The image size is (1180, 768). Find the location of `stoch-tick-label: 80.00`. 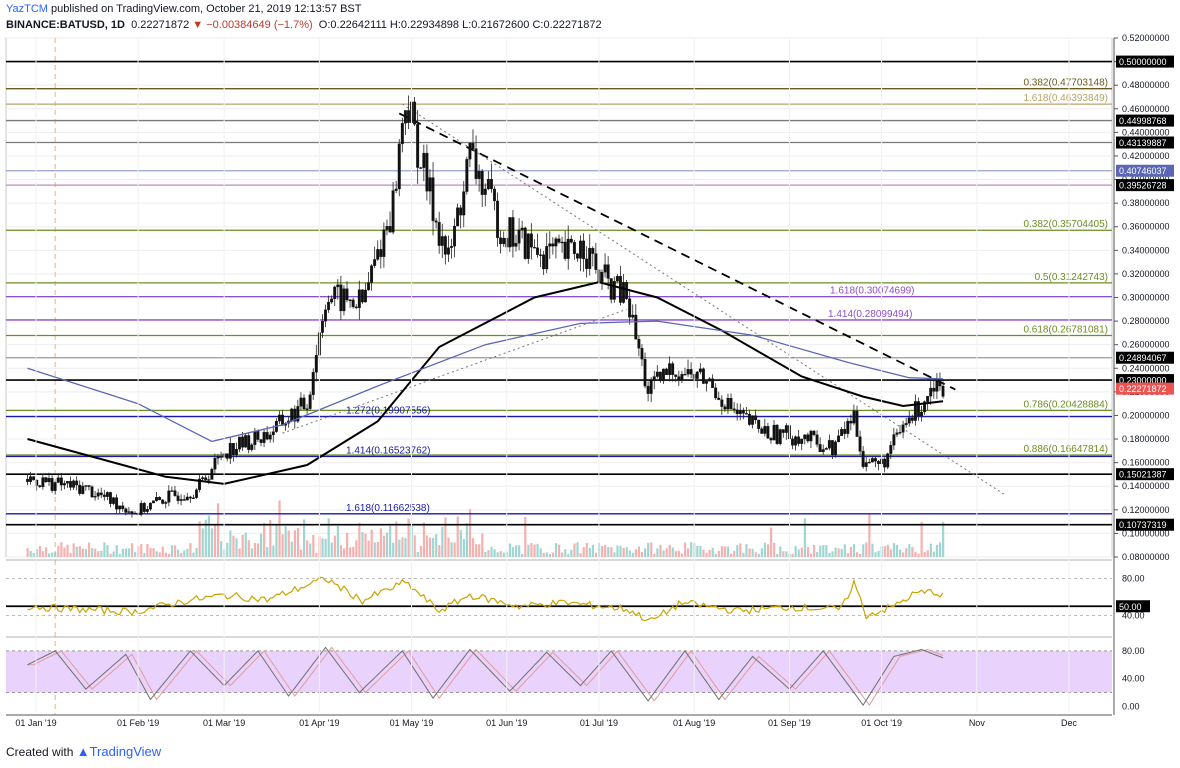

stoch-tick-label: 80.00 is located at coordinates (1133, 651).